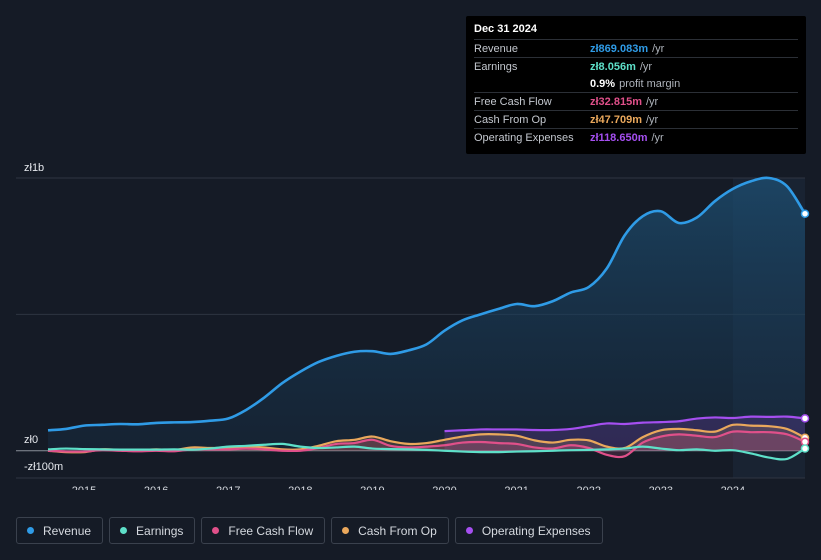 This screenshot has width=821, height=560. I want to click on end-markers, so click(805, 331).